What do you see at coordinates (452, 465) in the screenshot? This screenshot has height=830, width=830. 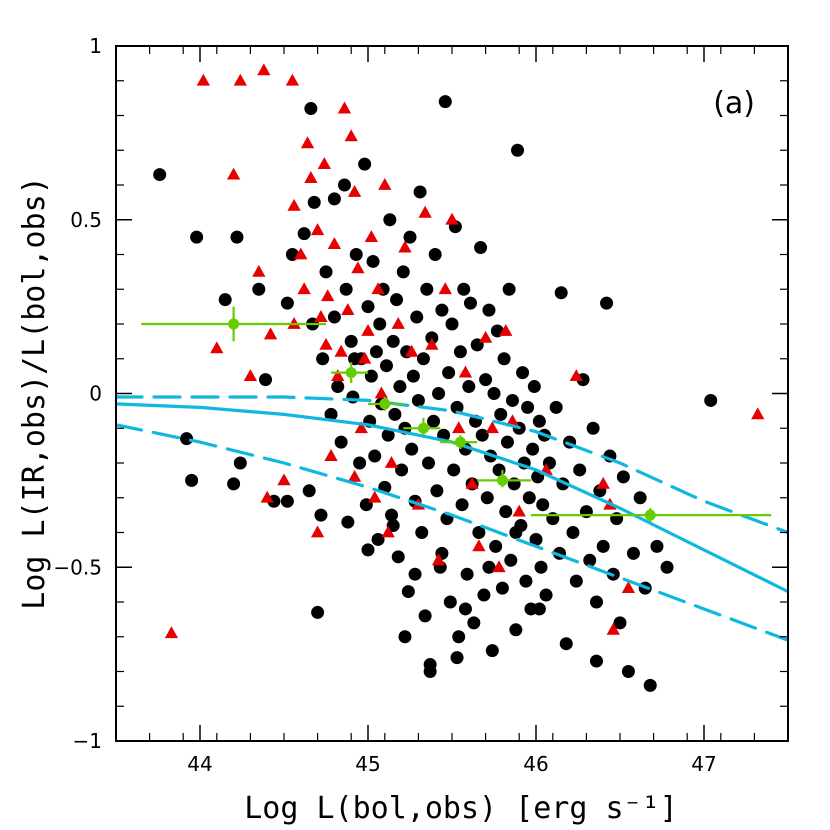 I see `model-curve-dashed-upper` at bounding box center [452, 465].